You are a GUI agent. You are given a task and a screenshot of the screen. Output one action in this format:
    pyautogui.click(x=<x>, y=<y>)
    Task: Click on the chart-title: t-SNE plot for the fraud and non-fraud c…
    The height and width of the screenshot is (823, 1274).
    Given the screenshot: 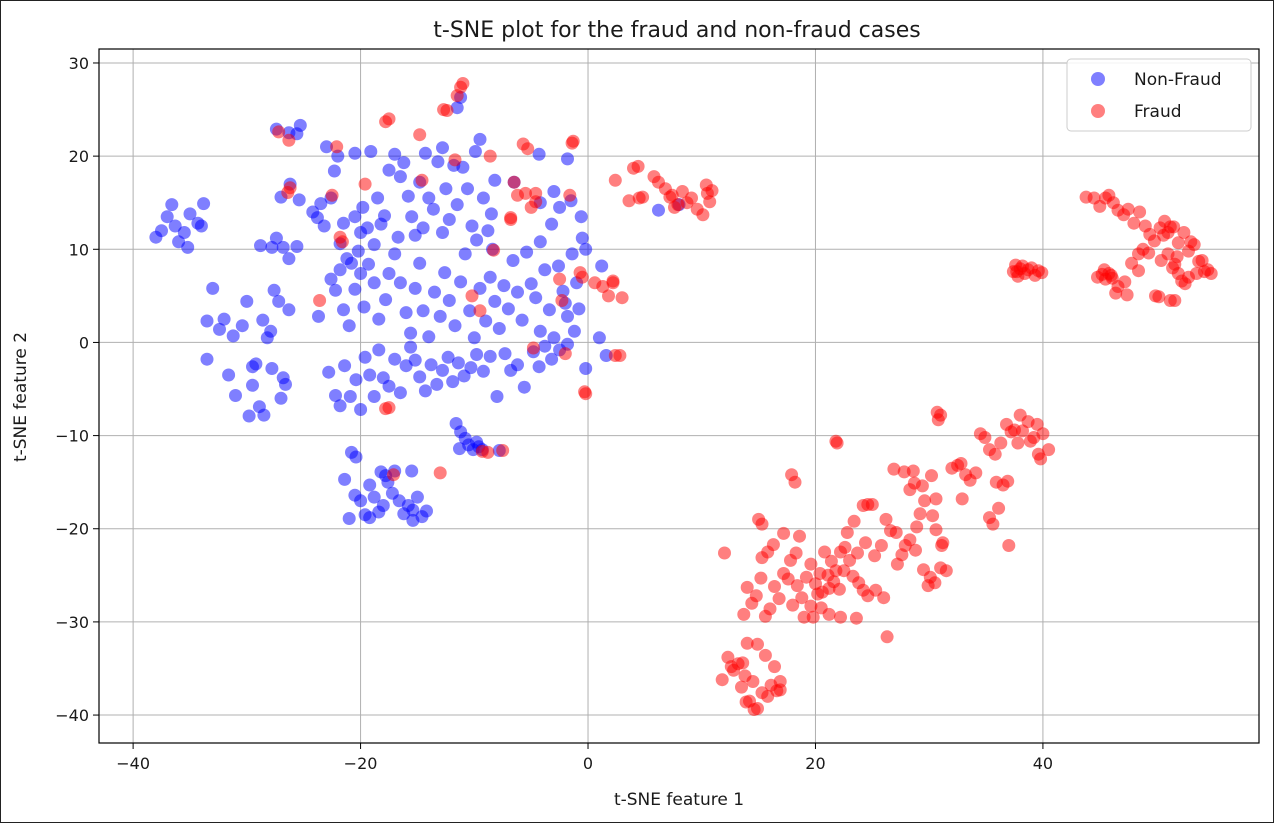 What is the action you would take?
    pyautogui.click(x=676, y=30)
    